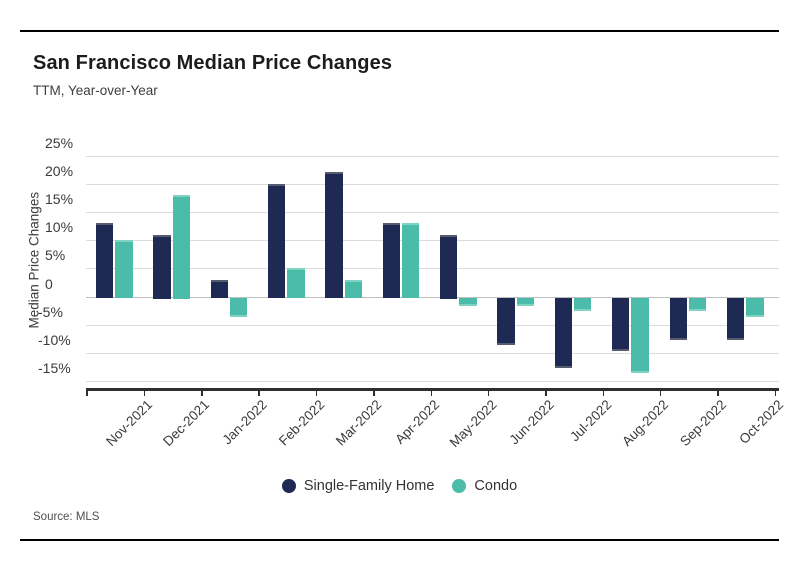 Image resolution: width=799 pixels, height=575 pixels. I want to click on chart-subtitle: TTM, Year-over-Year, so click(95, 90).